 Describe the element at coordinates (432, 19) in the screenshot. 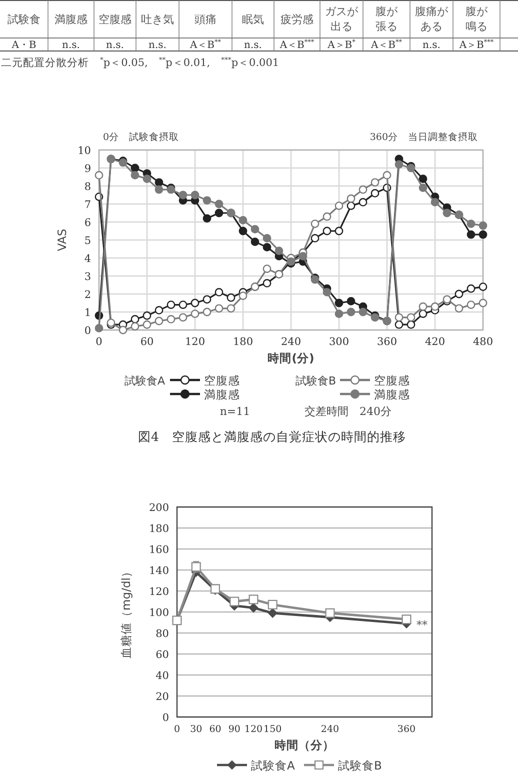

I see `category-label: 腹痛がある` at that location.